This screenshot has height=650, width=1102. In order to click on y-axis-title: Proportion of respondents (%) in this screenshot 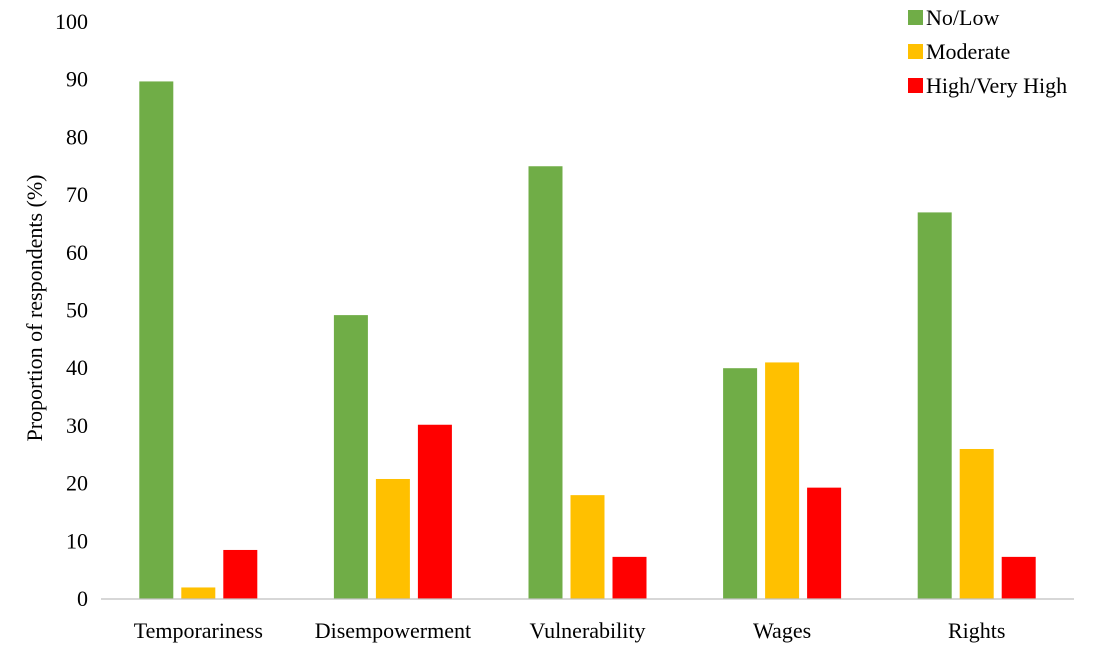, I will do `click(34, 307)`.